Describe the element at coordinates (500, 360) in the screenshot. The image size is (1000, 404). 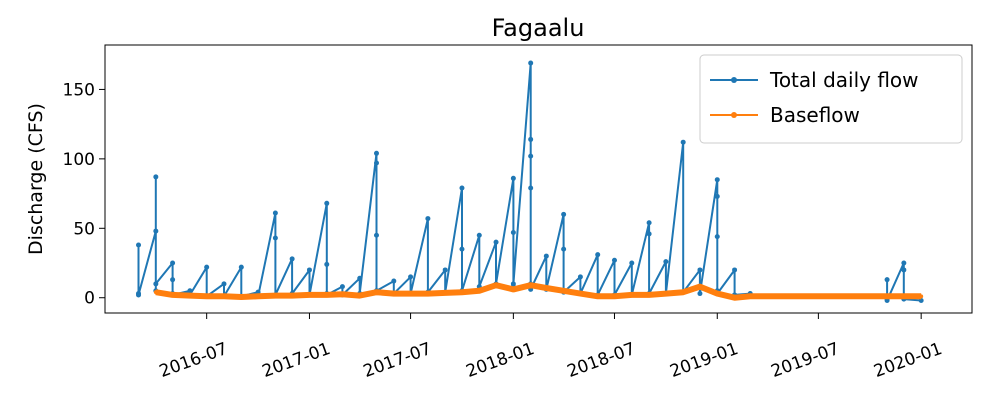
I see `x-tick-label: 2018-01` at that location.